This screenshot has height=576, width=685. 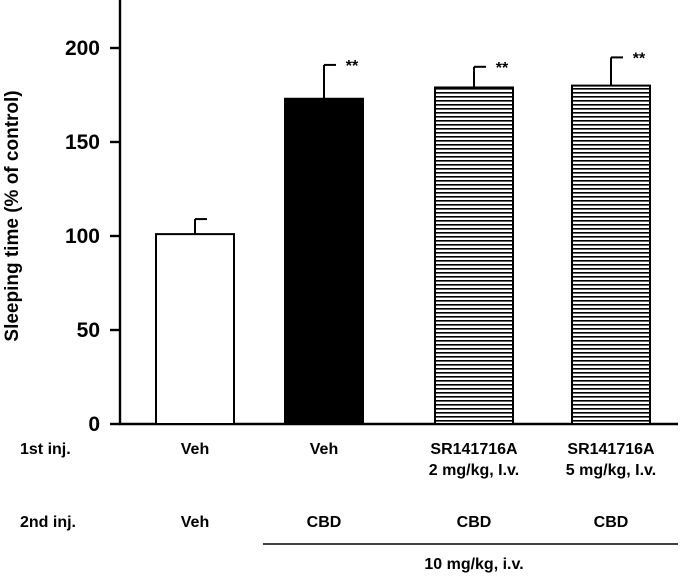 I want to click on first-injection-label: 5 mg/kg, I.v., so click(x=611, y=470).